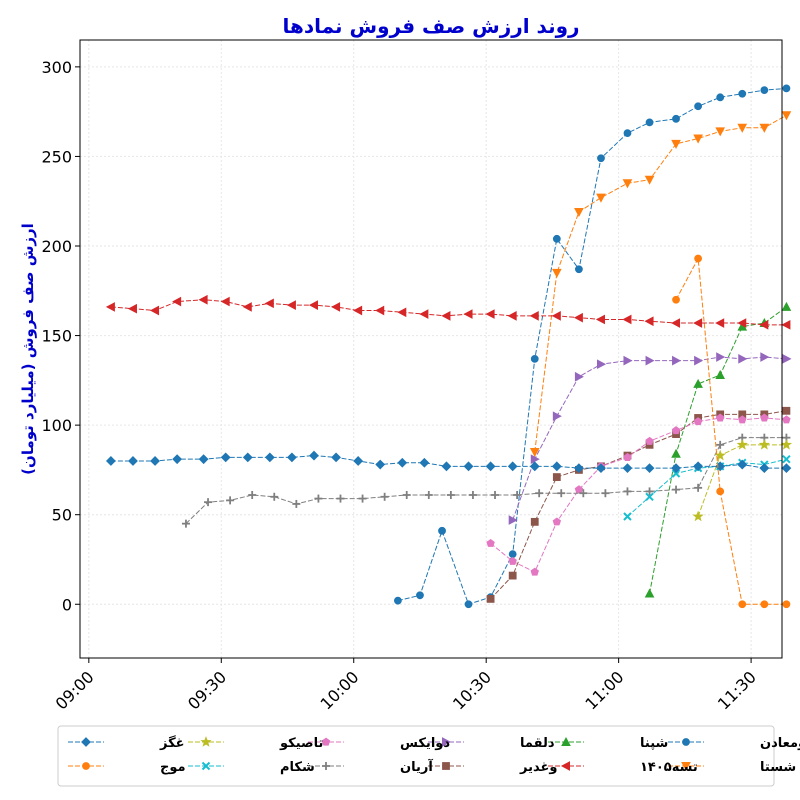 This screenshot has height=800, width=800. I want to click on y-tick-label: 150, so click(56, 336).